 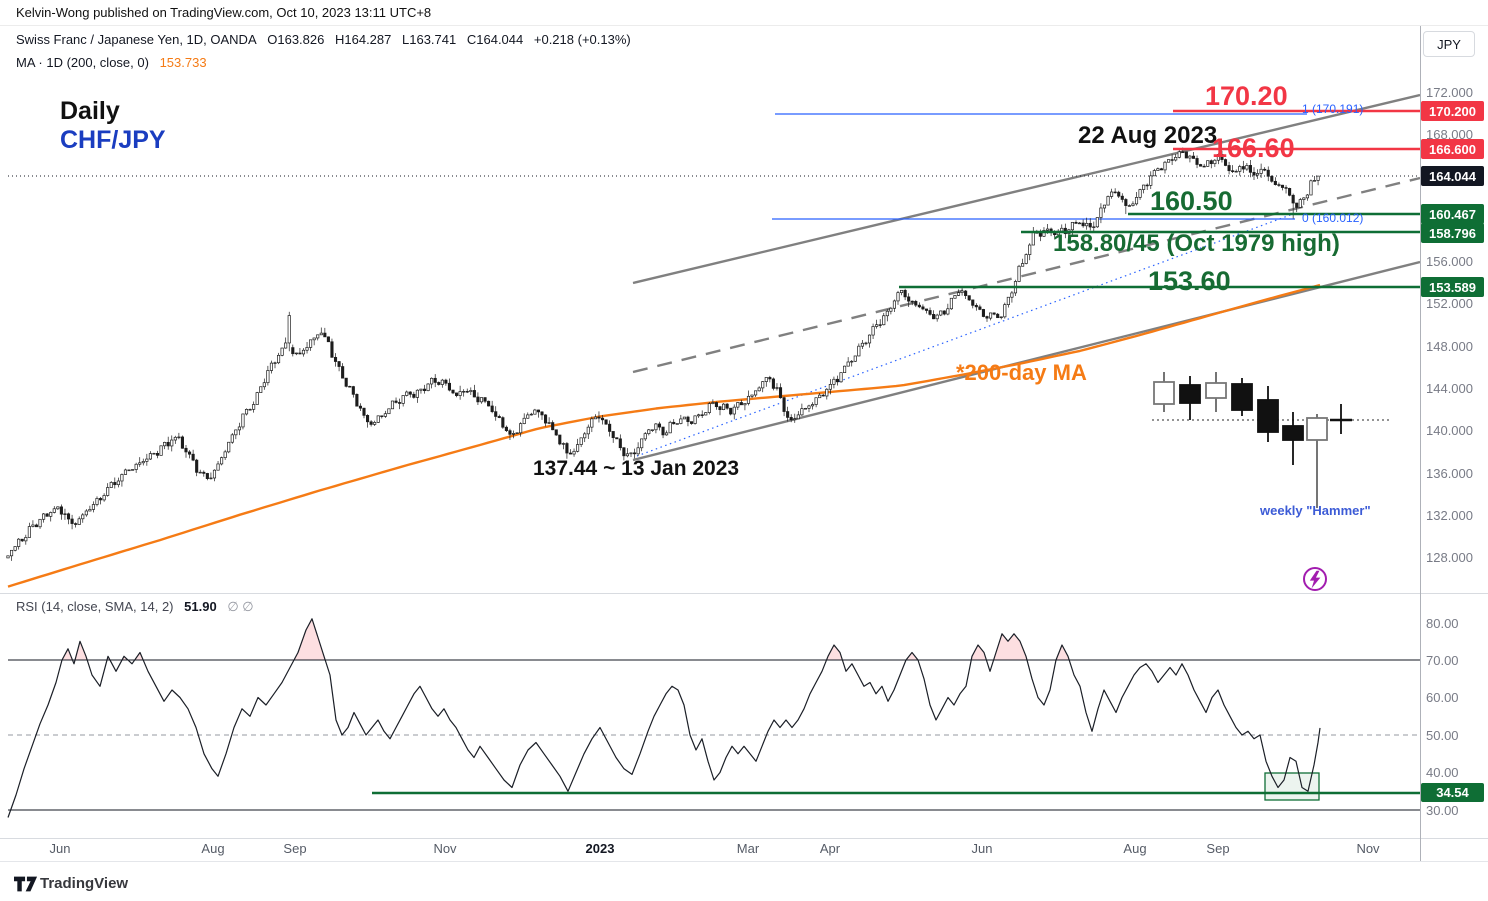 I want to click on symbol-title: Swiss Franc / Japanese Yen, 1D, OANDA, so click(x=136, y=39).